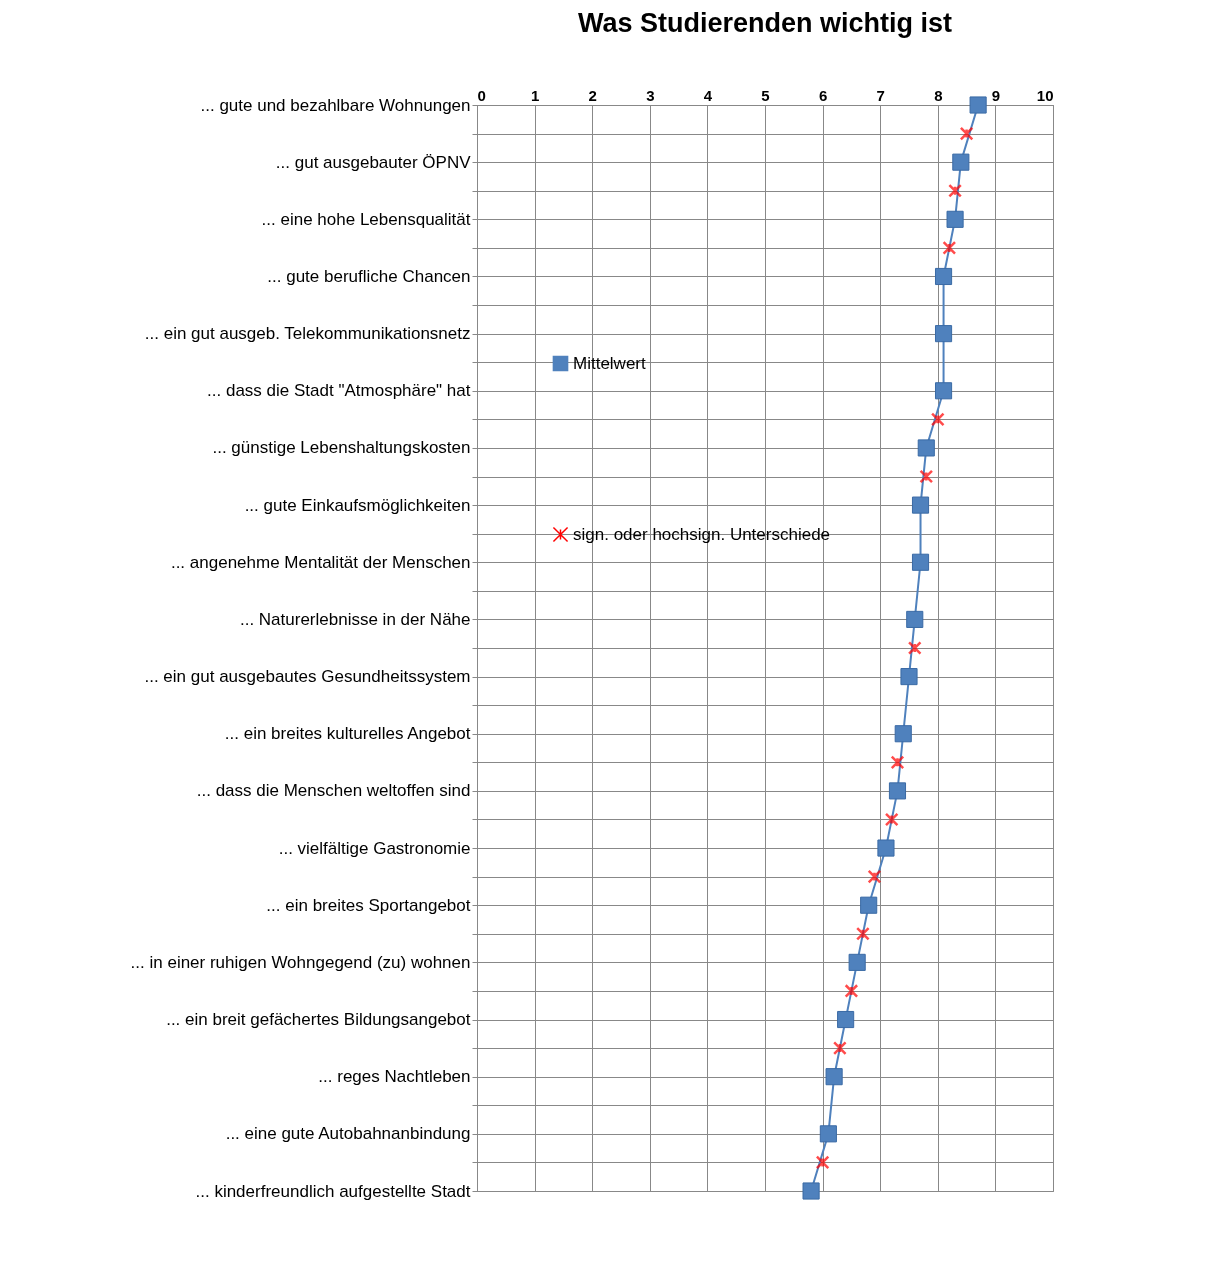 Image resolution: width=1215 pixels, height=1284 pixels. What do you see at coordinates (481, 95) in the screenshot?
I see `x-tick-label: 0` at bounding box center [481, 95].